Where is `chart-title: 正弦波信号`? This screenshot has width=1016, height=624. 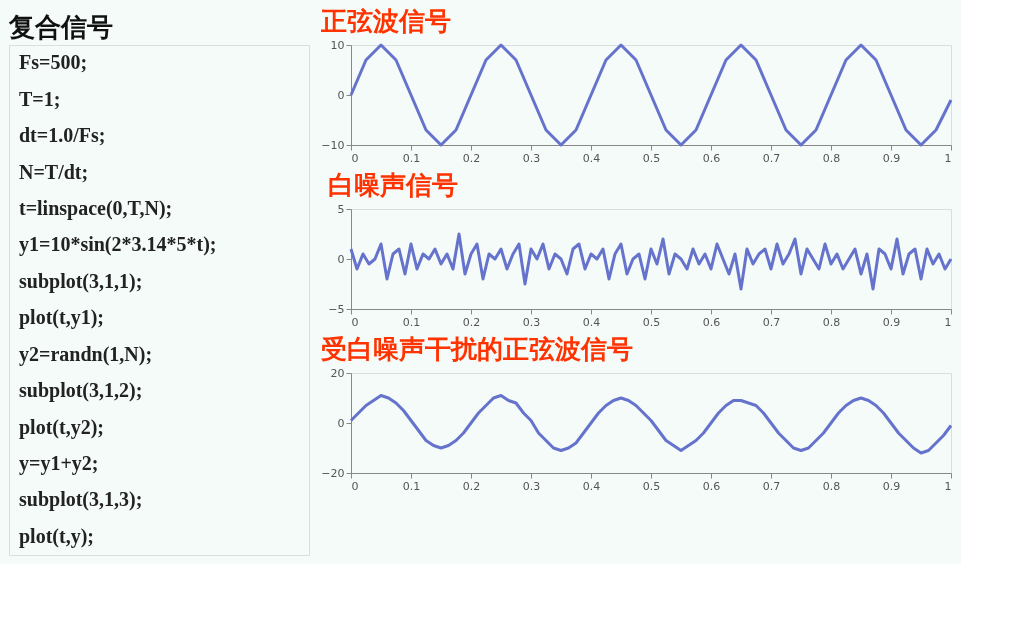
chart-title: 正弦波信号 is located at coordinates (385, 21).